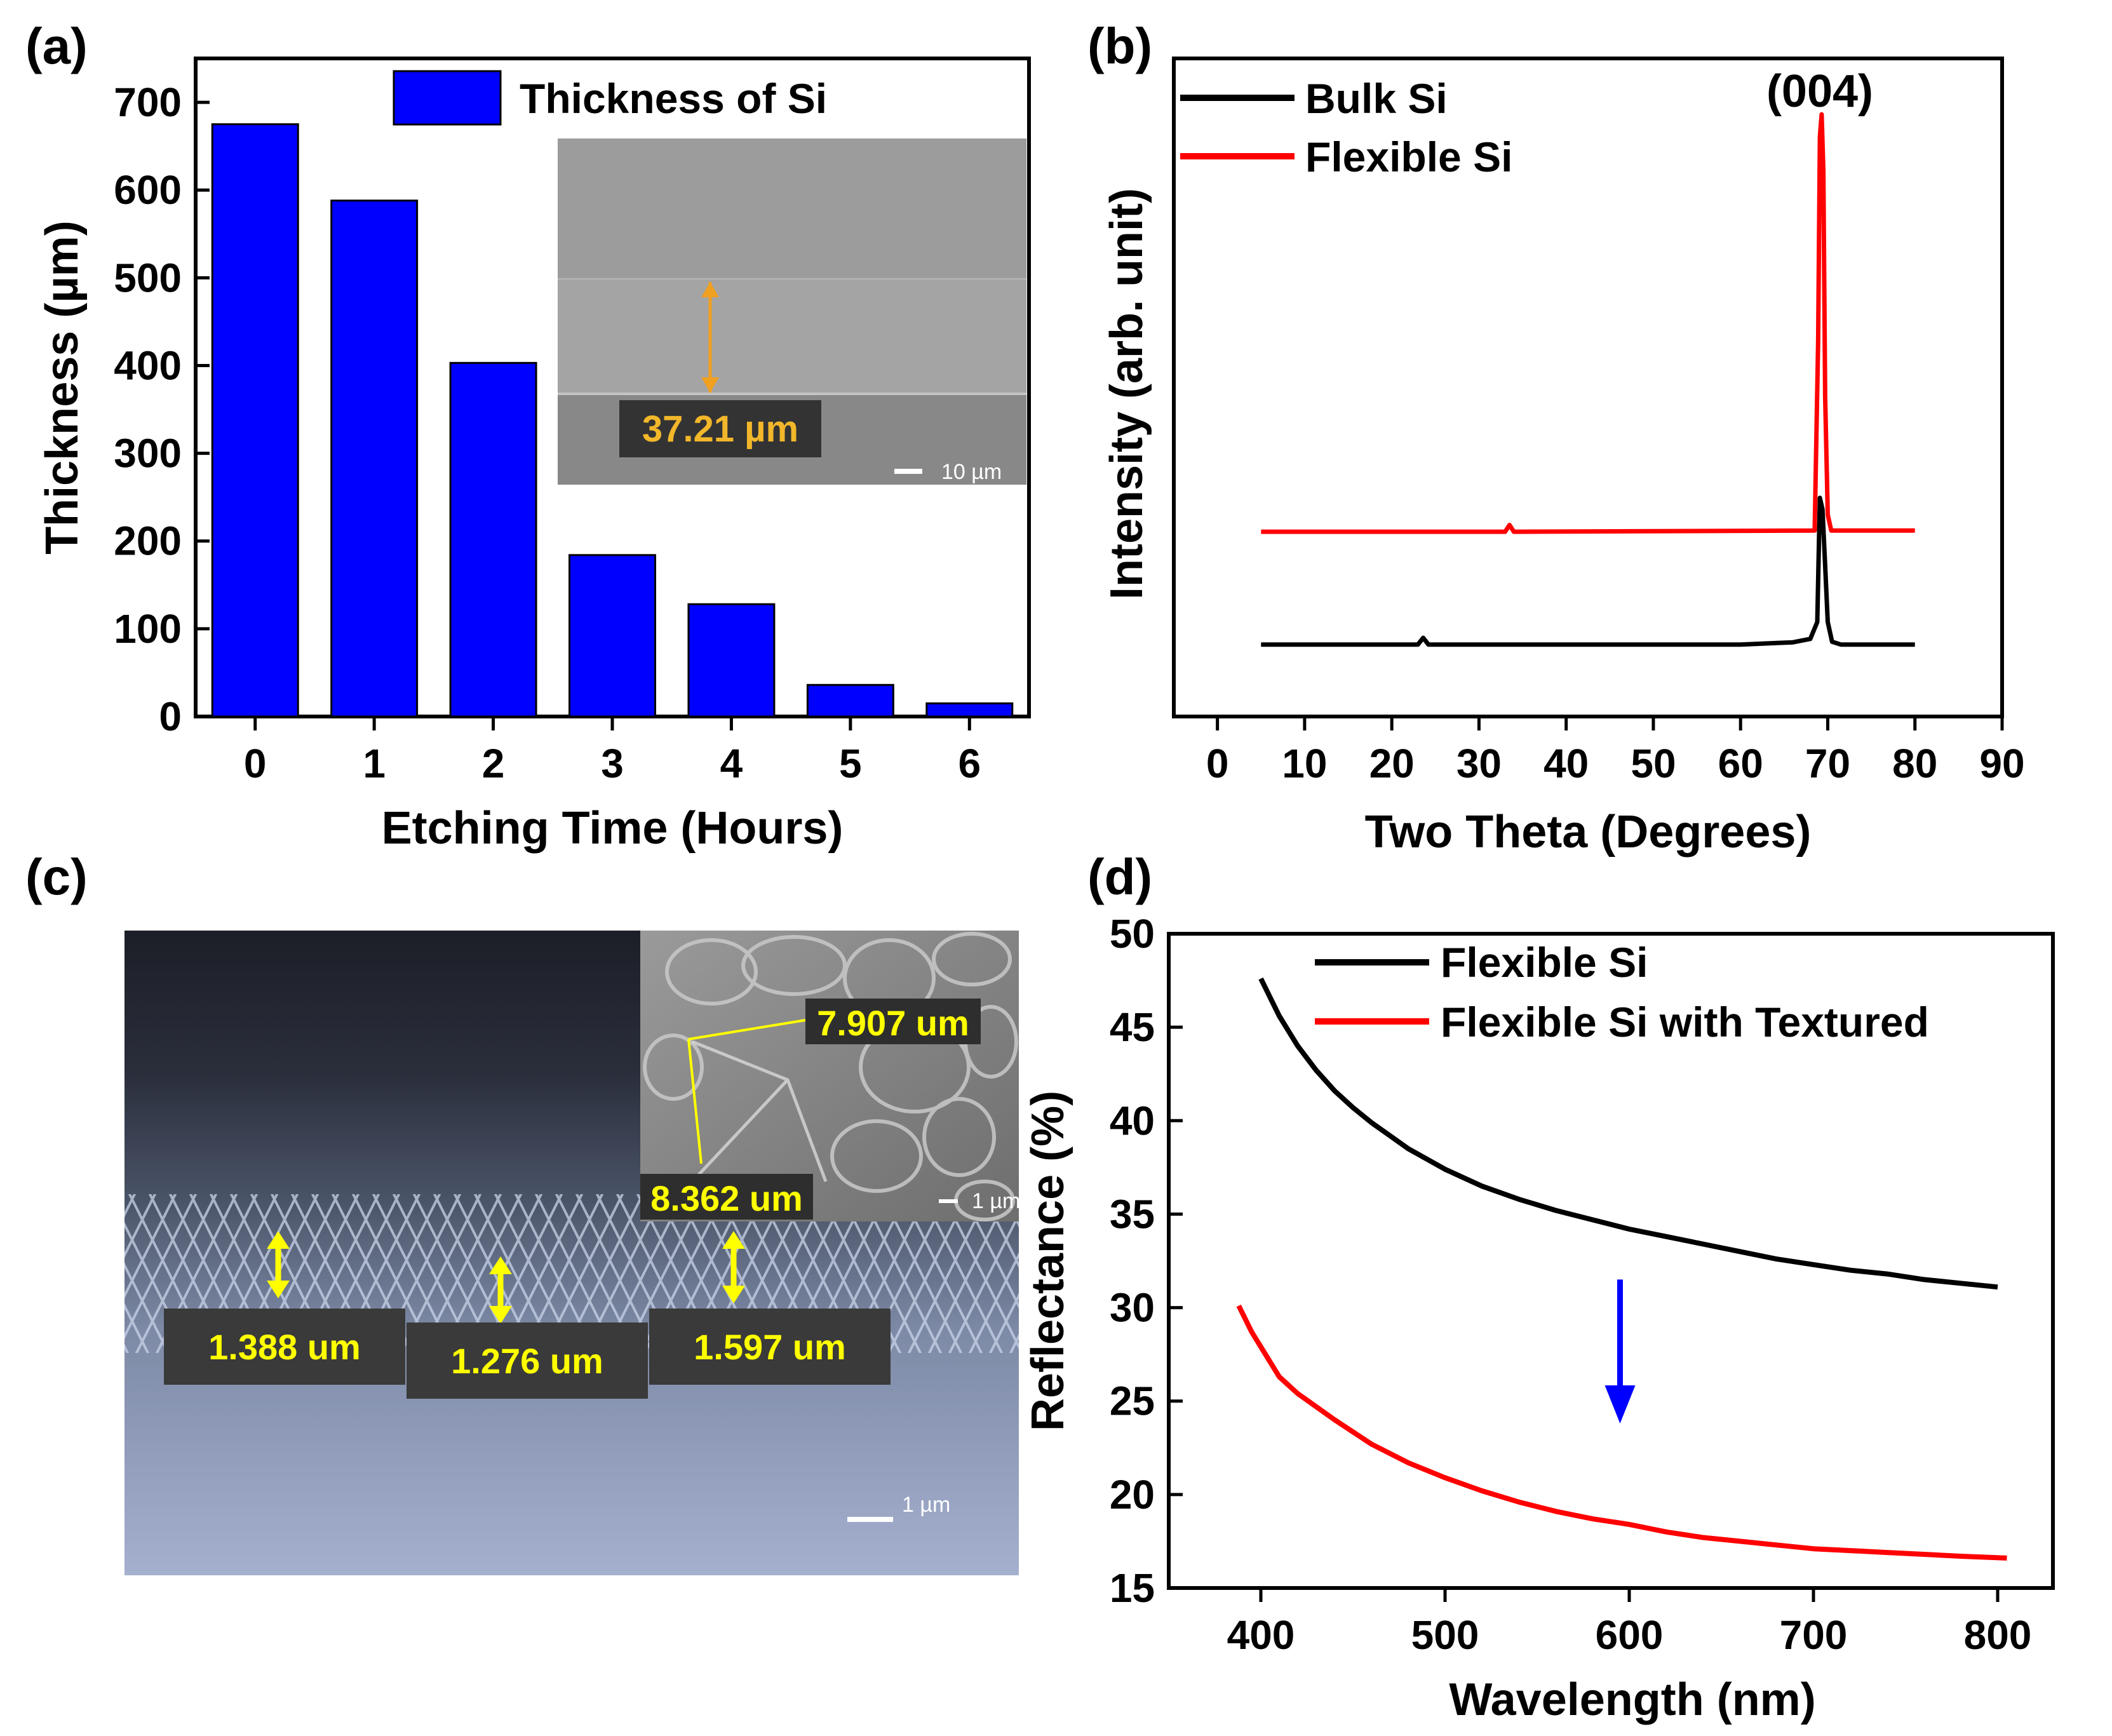 Image resolution: width=2112 pixels, height=1736 pixels. What do you see at coordinates (1132, 934) in the screenshot?
I see `panel-d-y-tick-label: 50` at bounding box center [1132, 934].